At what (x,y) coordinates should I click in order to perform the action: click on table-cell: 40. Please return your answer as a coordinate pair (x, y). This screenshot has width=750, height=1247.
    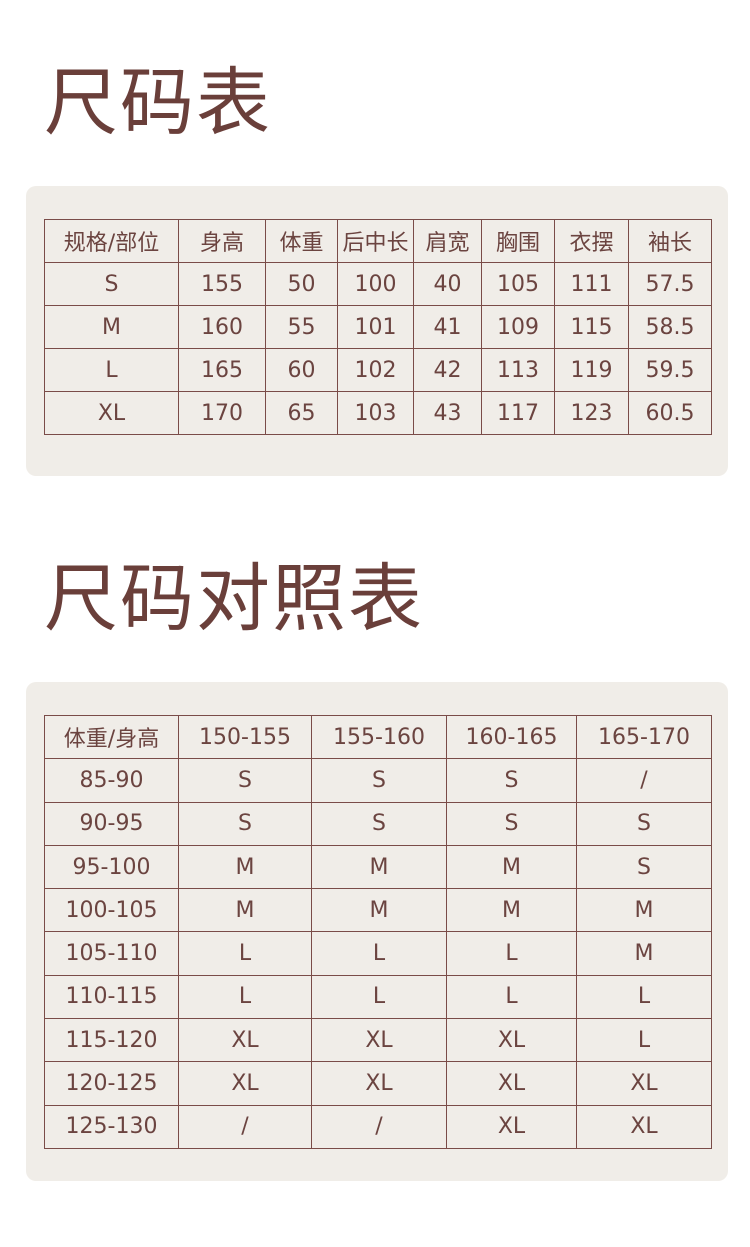
    Looking at the image, I should click on (447, 284).